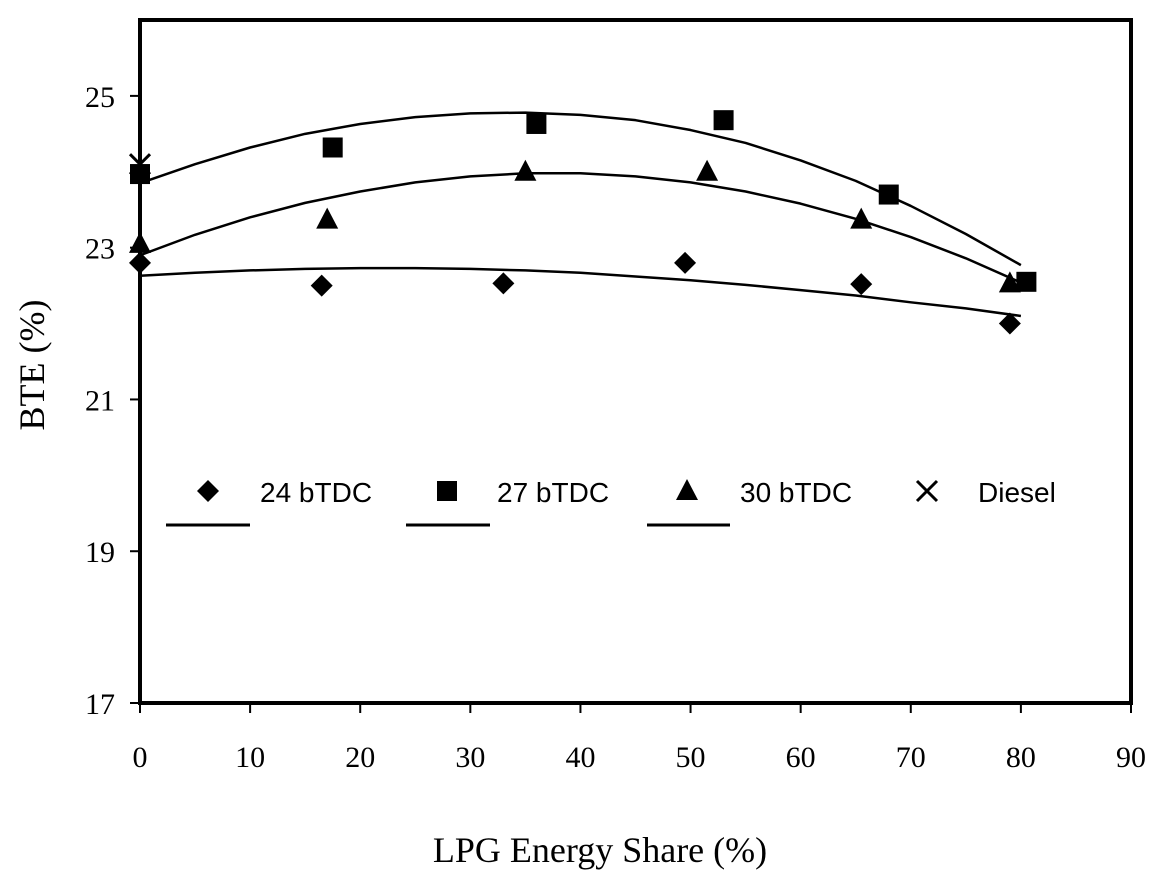 This screenshot has height=870, width=1153. Describe the element at coordinates (447, 491) in the screenshot. I see `legend-marker-27-btdc` at that location.